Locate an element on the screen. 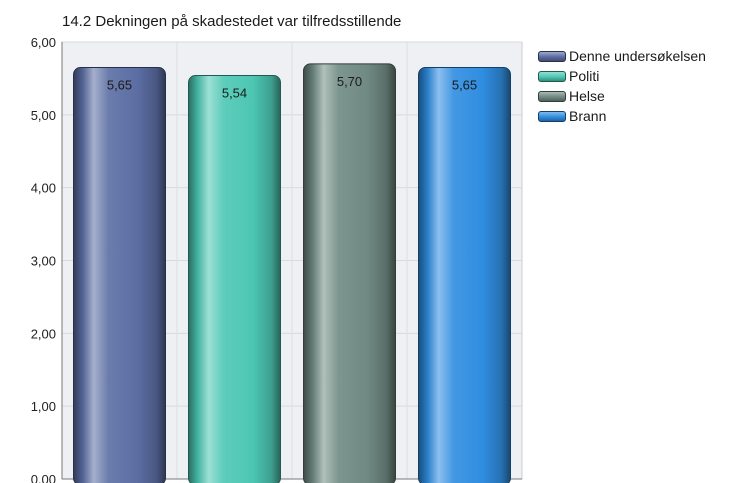  legend-item: Denne undersøkelsen is located at coordinates (622, 56).